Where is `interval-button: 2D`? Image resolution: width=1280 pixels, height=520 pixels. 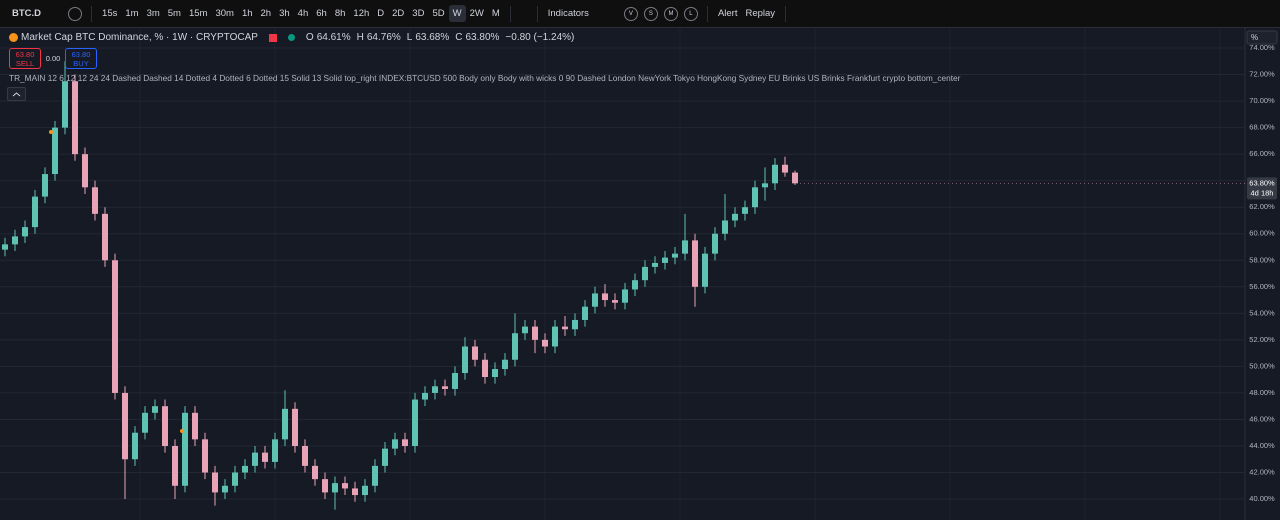 interval-button: 2D is located at coordinates (398, 13).